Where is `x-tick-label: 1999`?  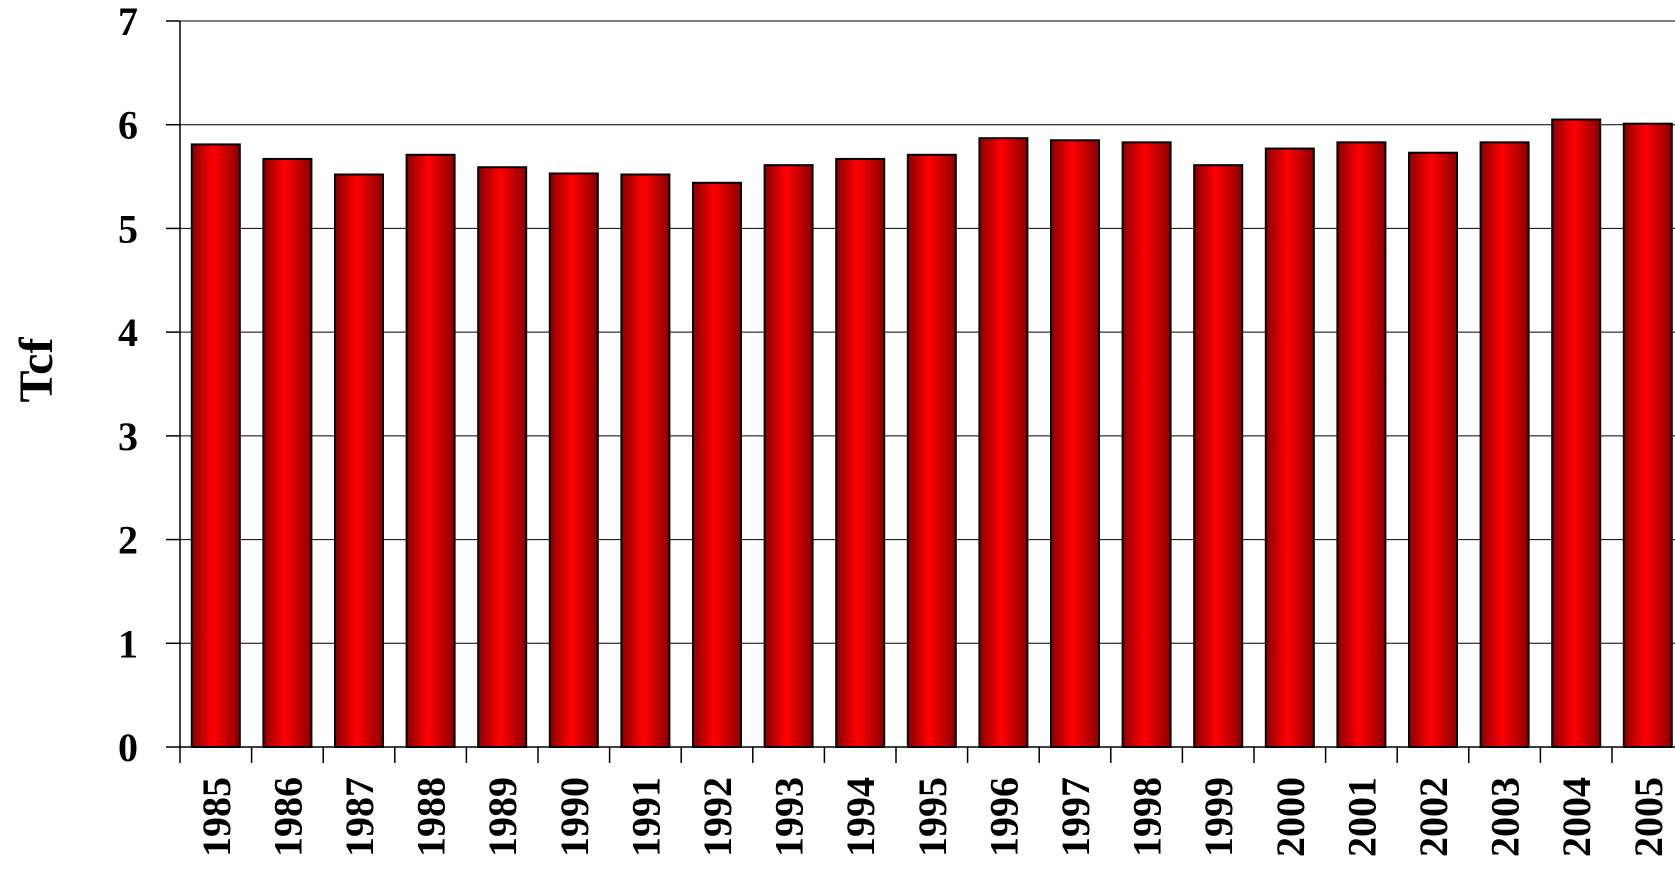 x-tick-label: 1999 is located at coordinates (1218, 817).